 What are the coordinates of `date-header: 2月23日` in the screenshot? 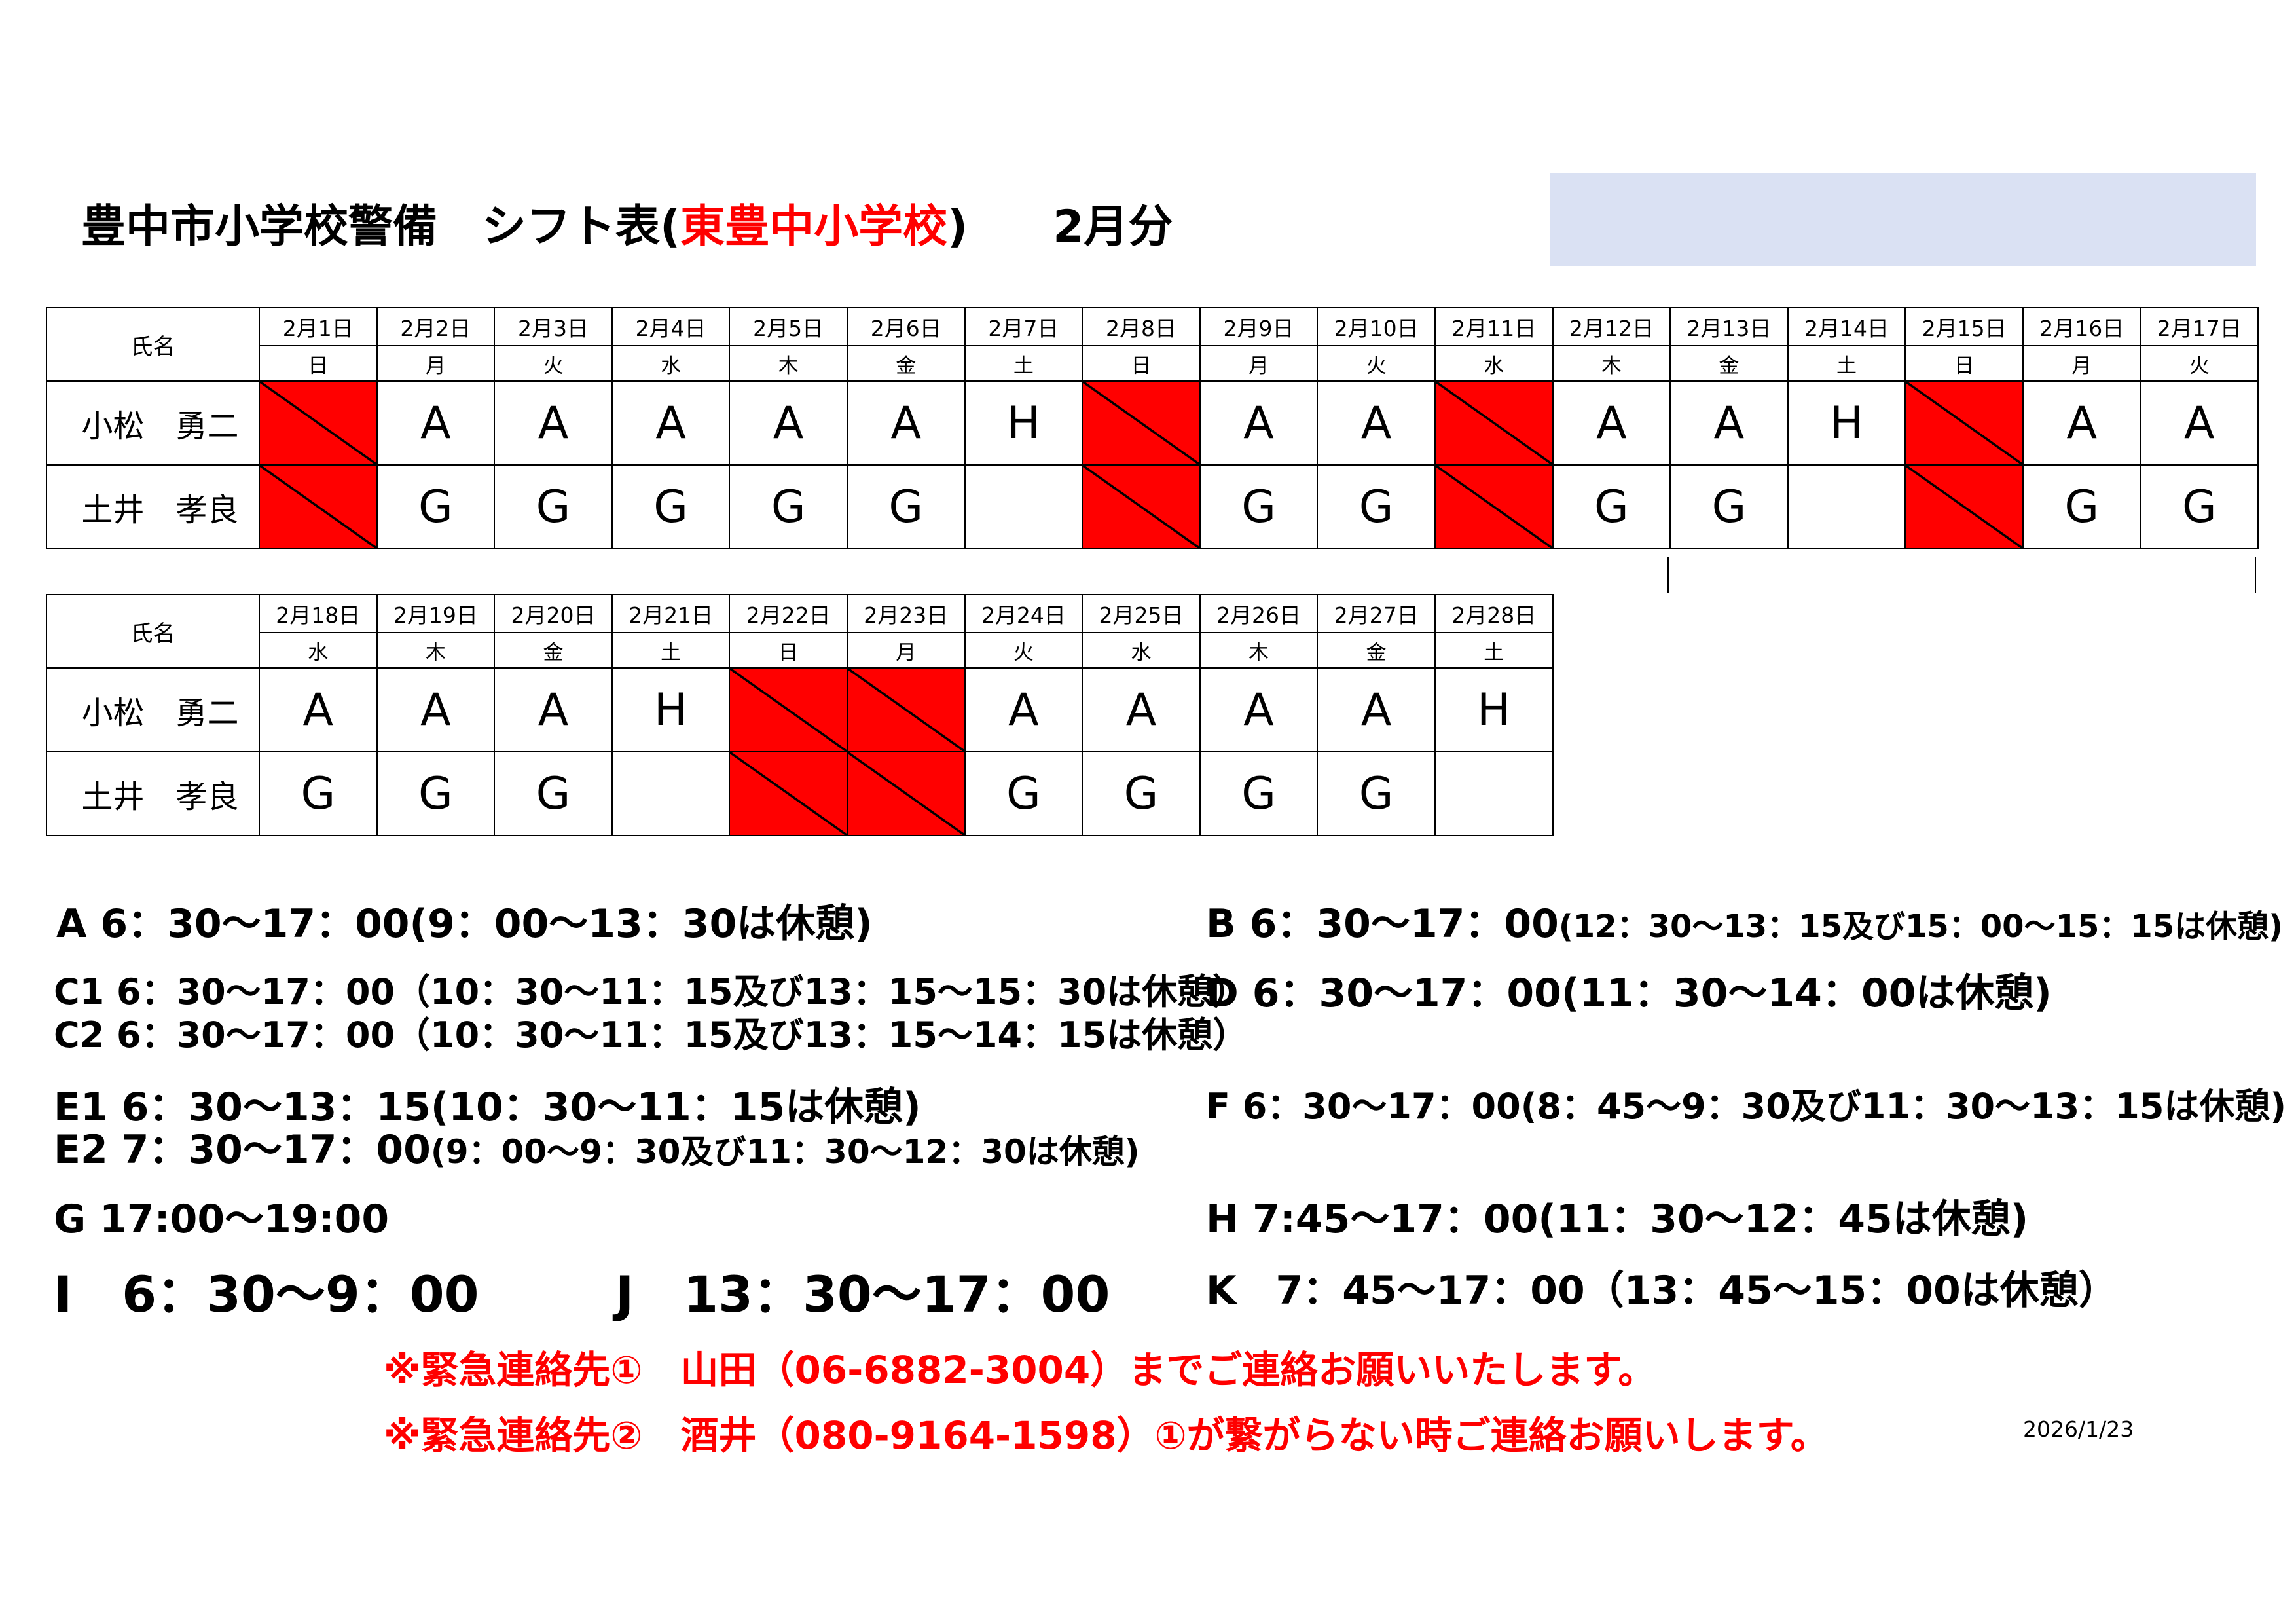 It's located at (906, 613).